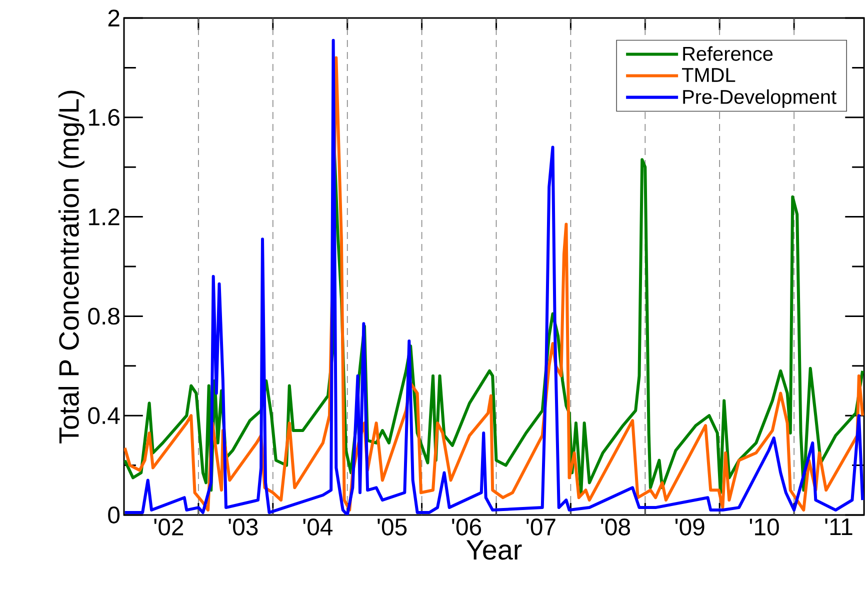 The width and height of the screenshot is (865, 600). Describe the element at coordinates (169, 527) in the screenshot. I see `x-tick-label: '02` at that location.